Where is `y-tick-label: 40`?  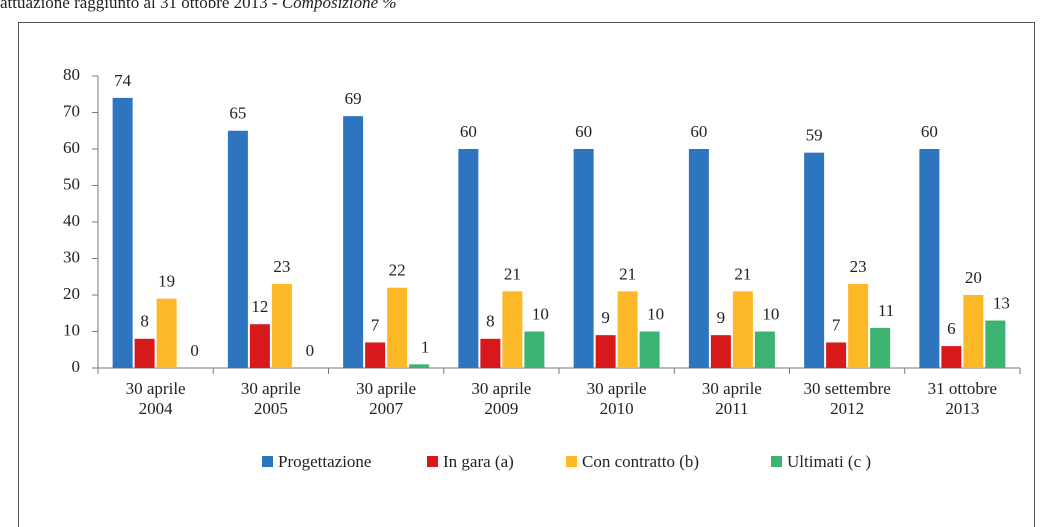
y-tick-label: 40 is located at coordinates (71, 220).